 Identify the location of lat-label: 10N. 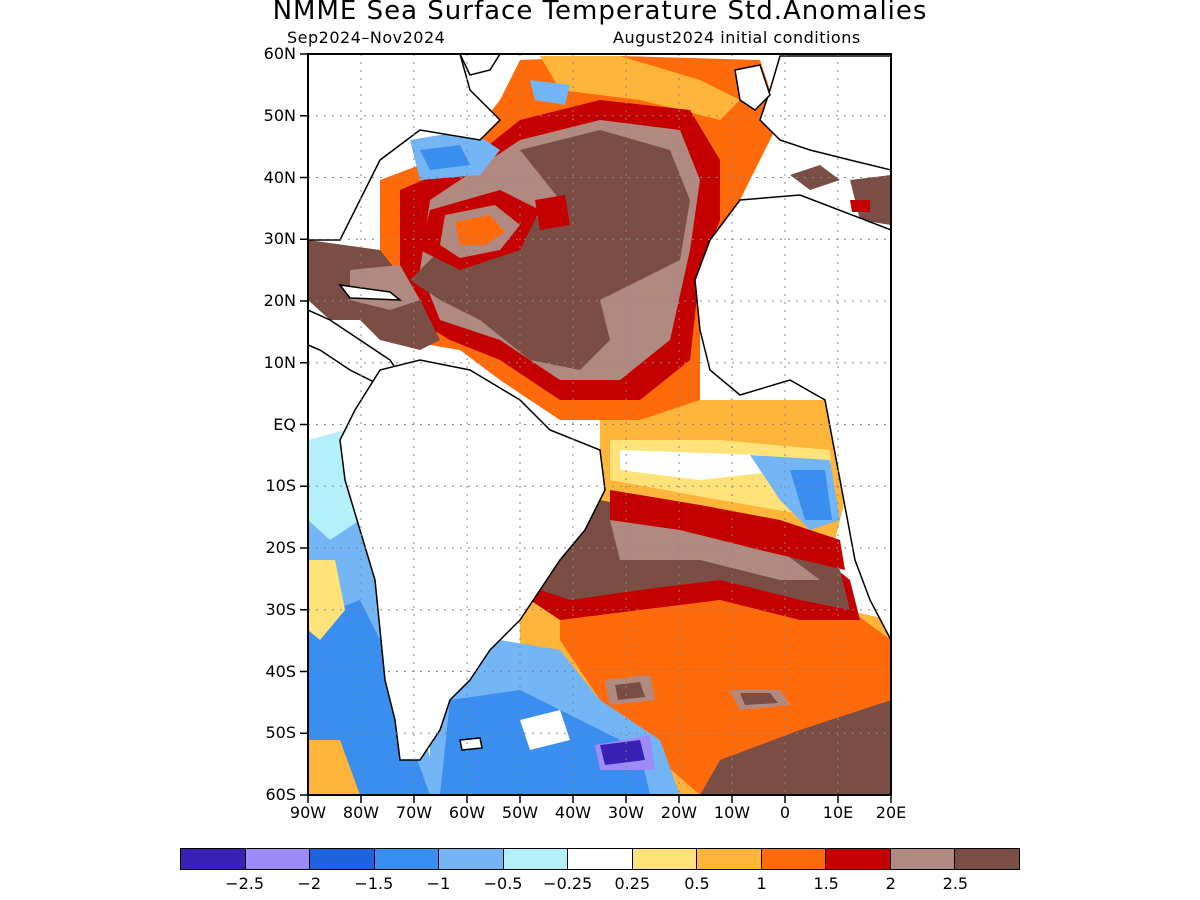
(279, 362).